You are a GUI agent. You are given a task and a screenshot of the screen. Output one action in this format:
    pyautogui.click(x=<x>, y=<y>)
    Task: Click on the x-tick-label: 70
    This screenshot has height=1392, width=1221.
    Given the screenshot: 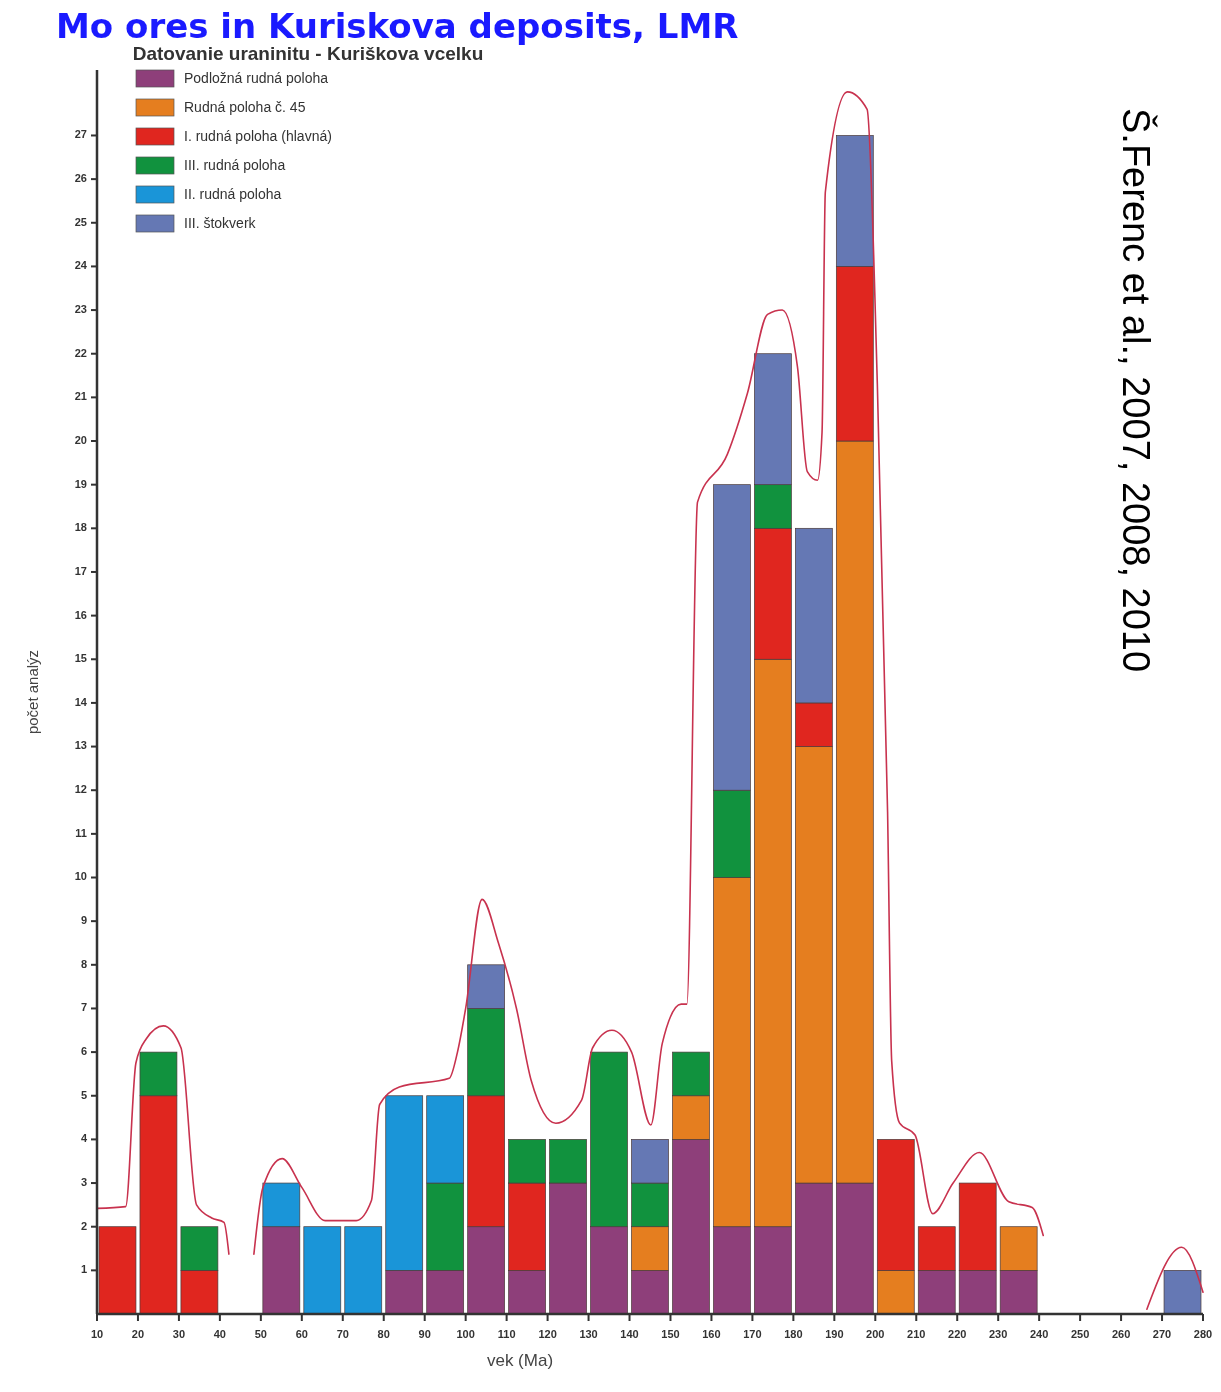 What is the action you would take?
    pyautogui.click(x=342, y=1334)
    